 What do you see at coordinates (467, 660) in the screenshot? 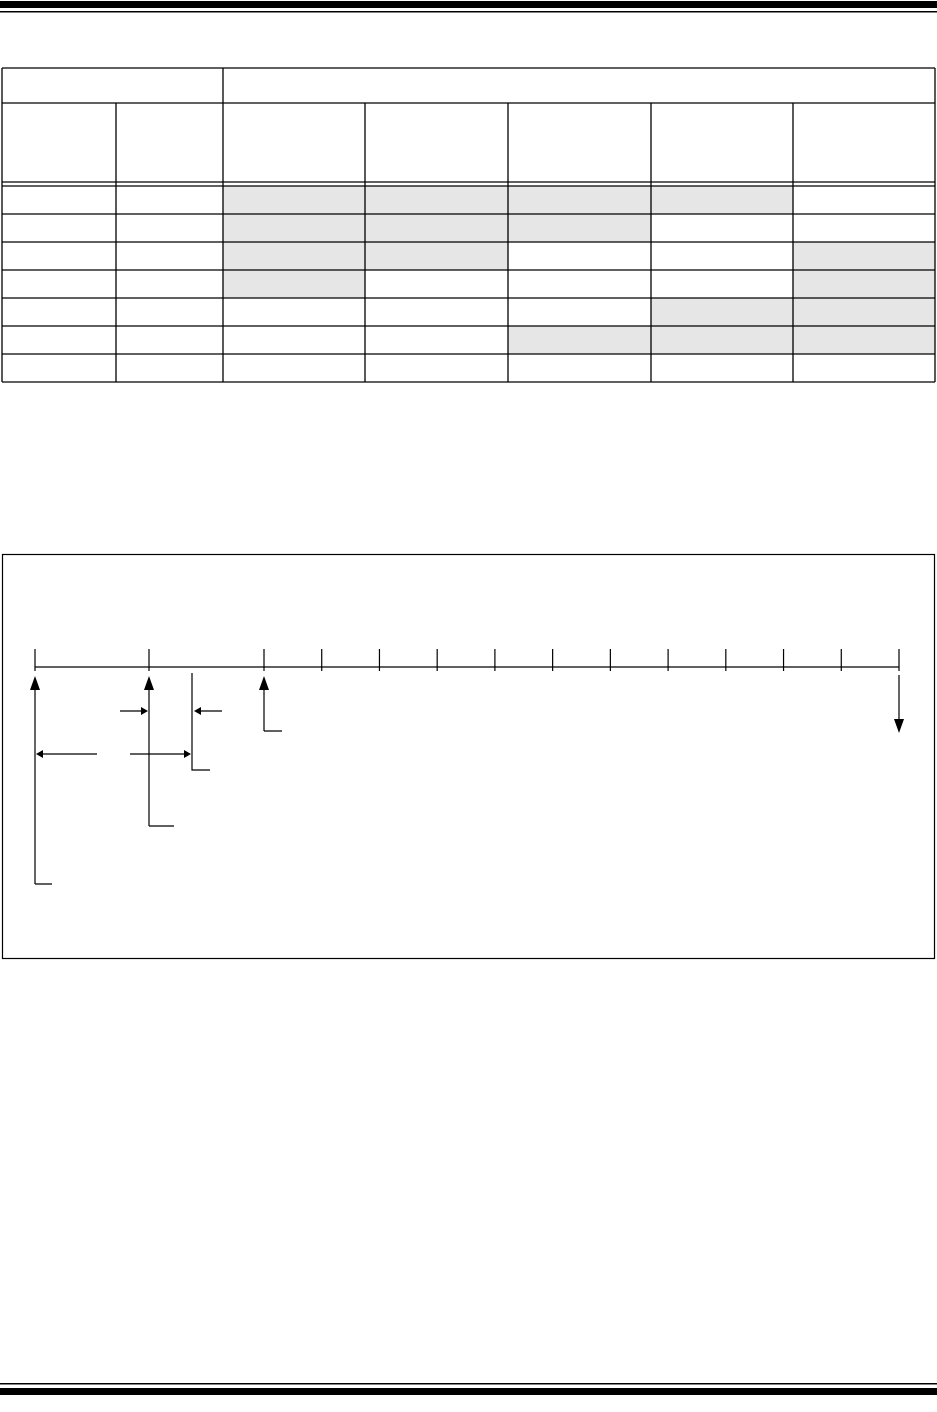
I see `timeline` at bounding box center [467, 660].